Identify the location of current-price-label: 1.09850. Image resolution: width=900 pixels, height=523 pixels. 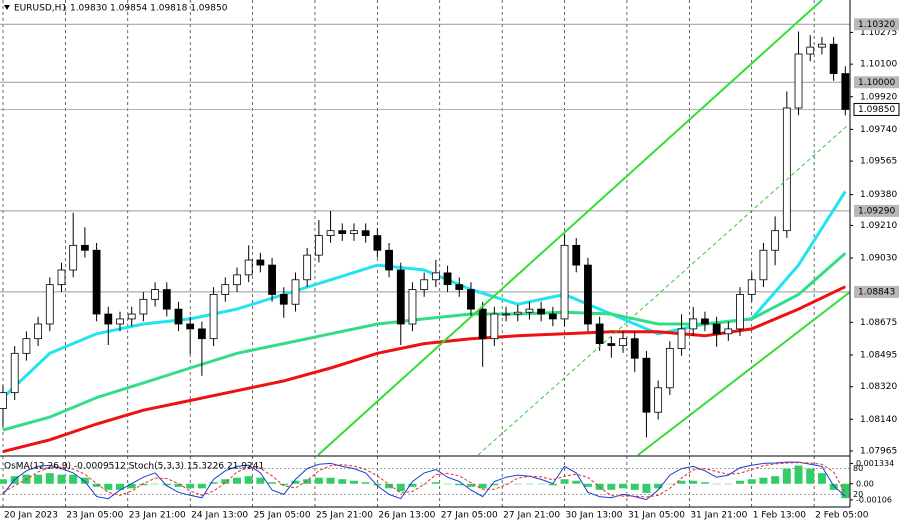
(876, 110).